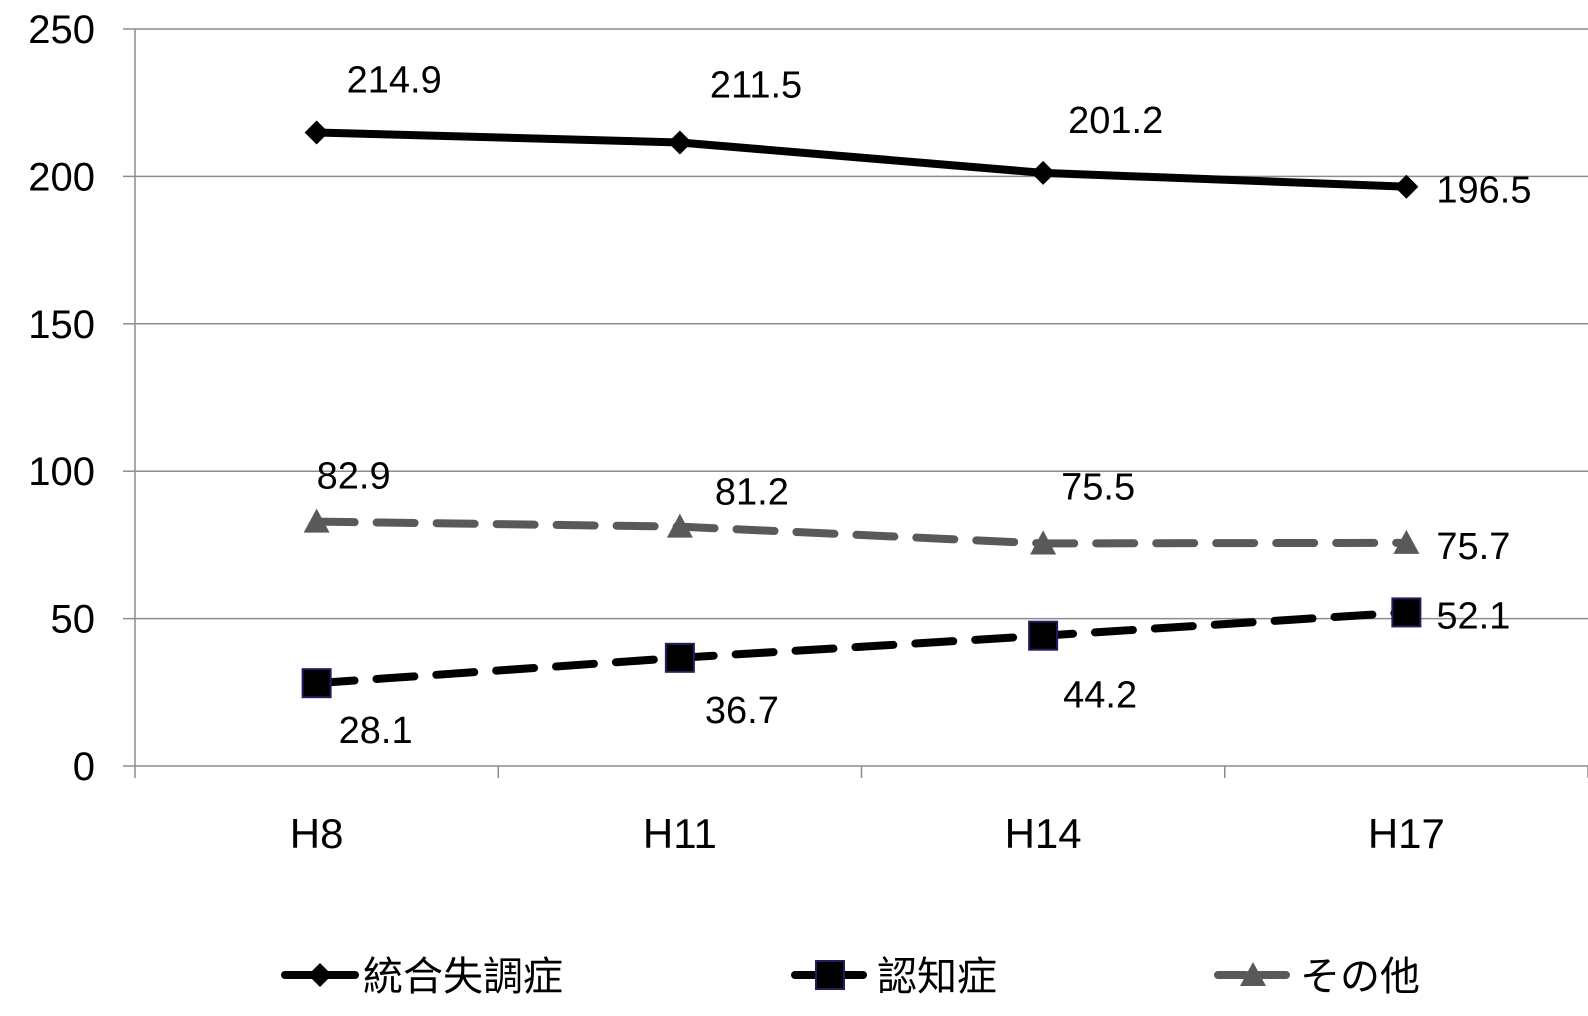 This screenshot has height=1016, width=1588. I want to click on y-tick-label: 150, so click(61, 325).